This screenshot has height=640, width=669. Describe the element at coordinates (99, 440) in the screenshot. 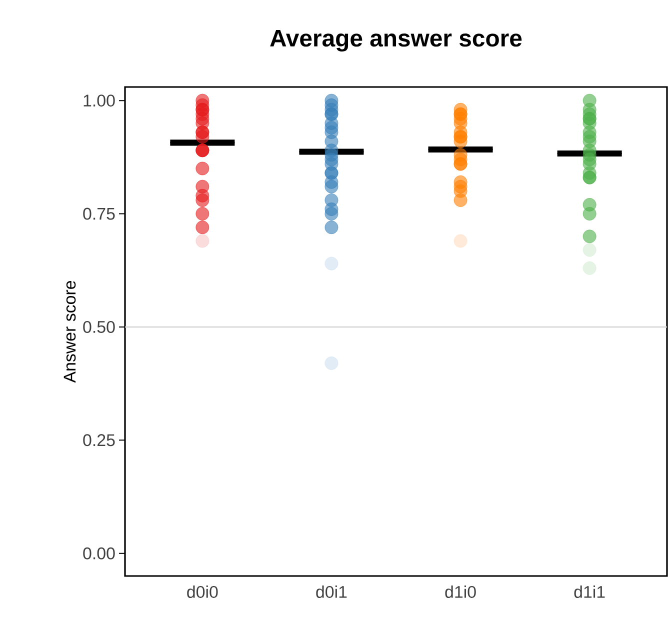

I see `y-tick-label: 0.25` at that location.